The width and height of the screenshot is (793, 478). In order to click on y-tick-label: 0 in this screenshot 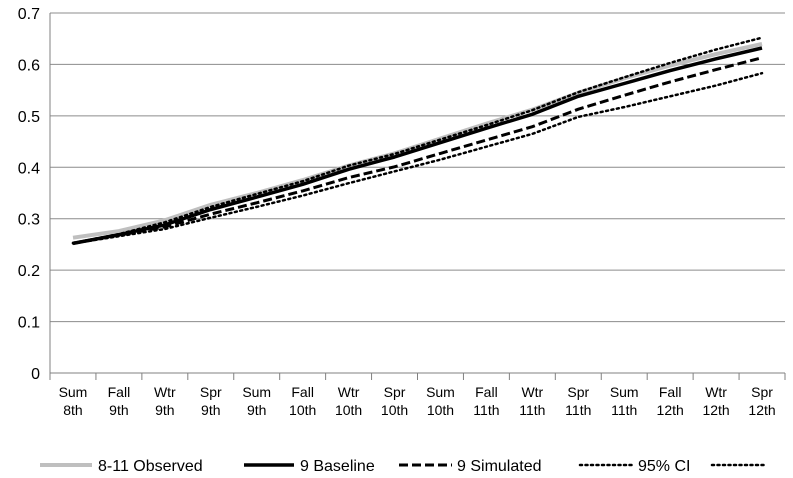, I will do `click(35, 374)`.